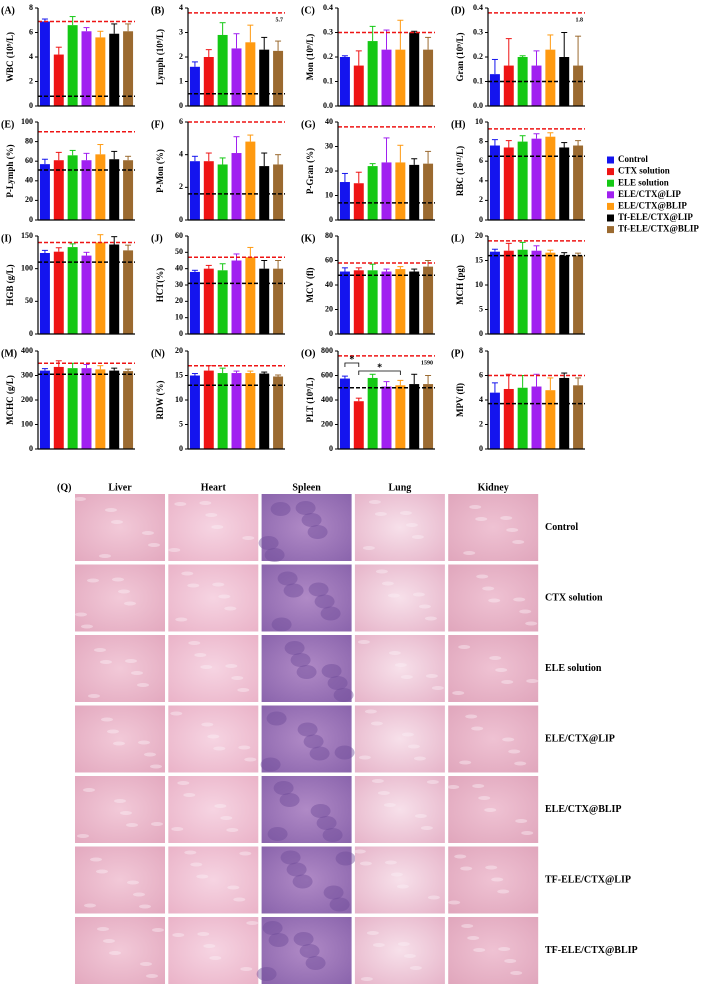 This screenshot has width=714, height=989. I want to click on legend-label: CTX solution, so click(644, 171).